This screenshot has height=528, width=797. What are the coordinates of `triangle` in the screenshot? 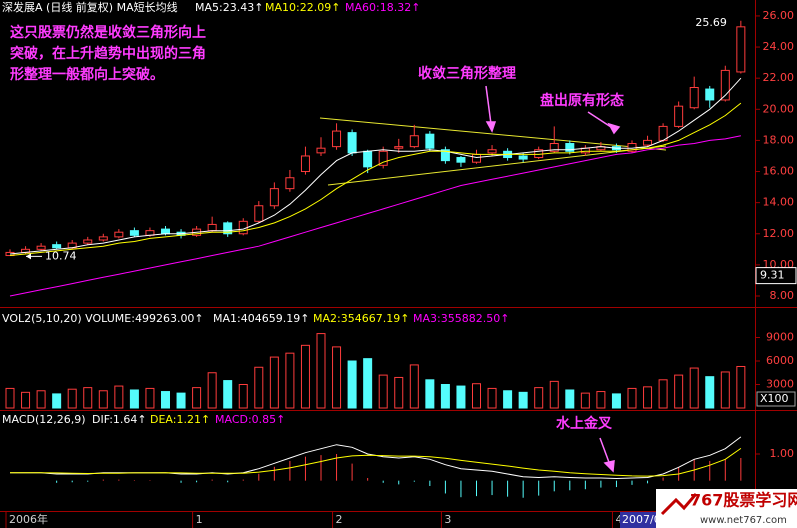 It's located at (493, 151).